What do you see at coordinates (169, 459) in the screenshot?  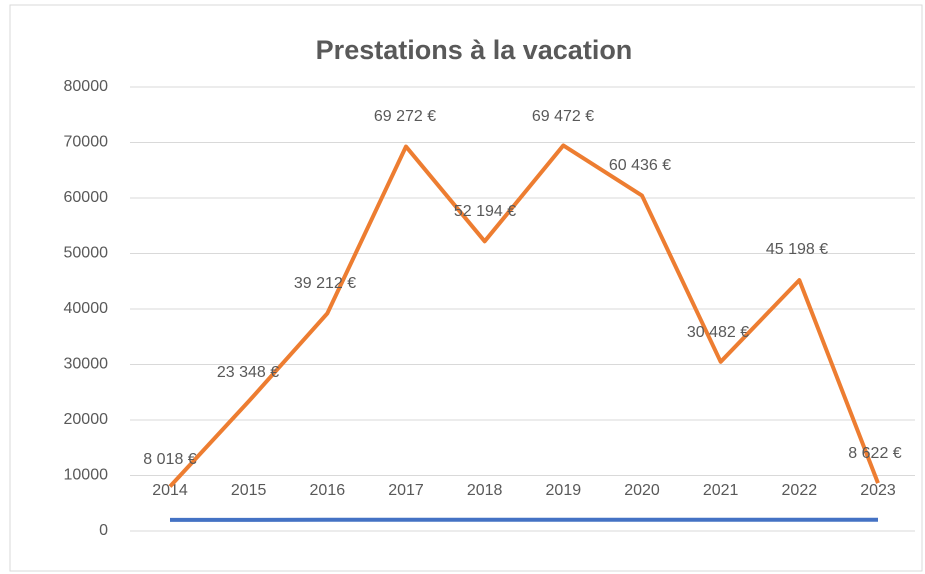 I see `data-label: 8 018 €` at bounding box center [169, 459].